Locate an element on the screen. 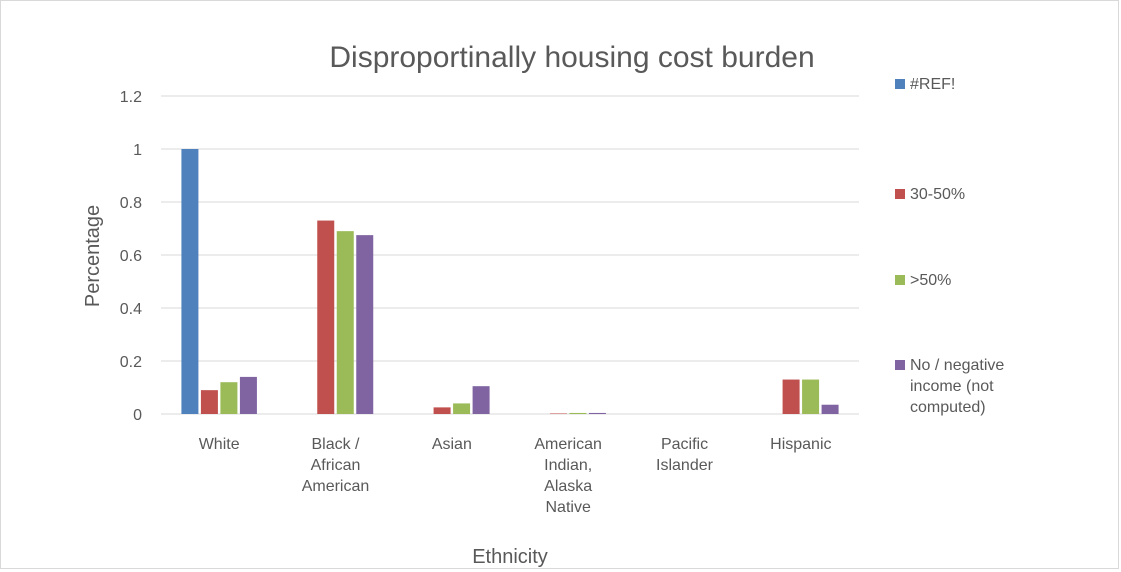  x-category-label: Pacific Islander is located at coordinates (685, 455).